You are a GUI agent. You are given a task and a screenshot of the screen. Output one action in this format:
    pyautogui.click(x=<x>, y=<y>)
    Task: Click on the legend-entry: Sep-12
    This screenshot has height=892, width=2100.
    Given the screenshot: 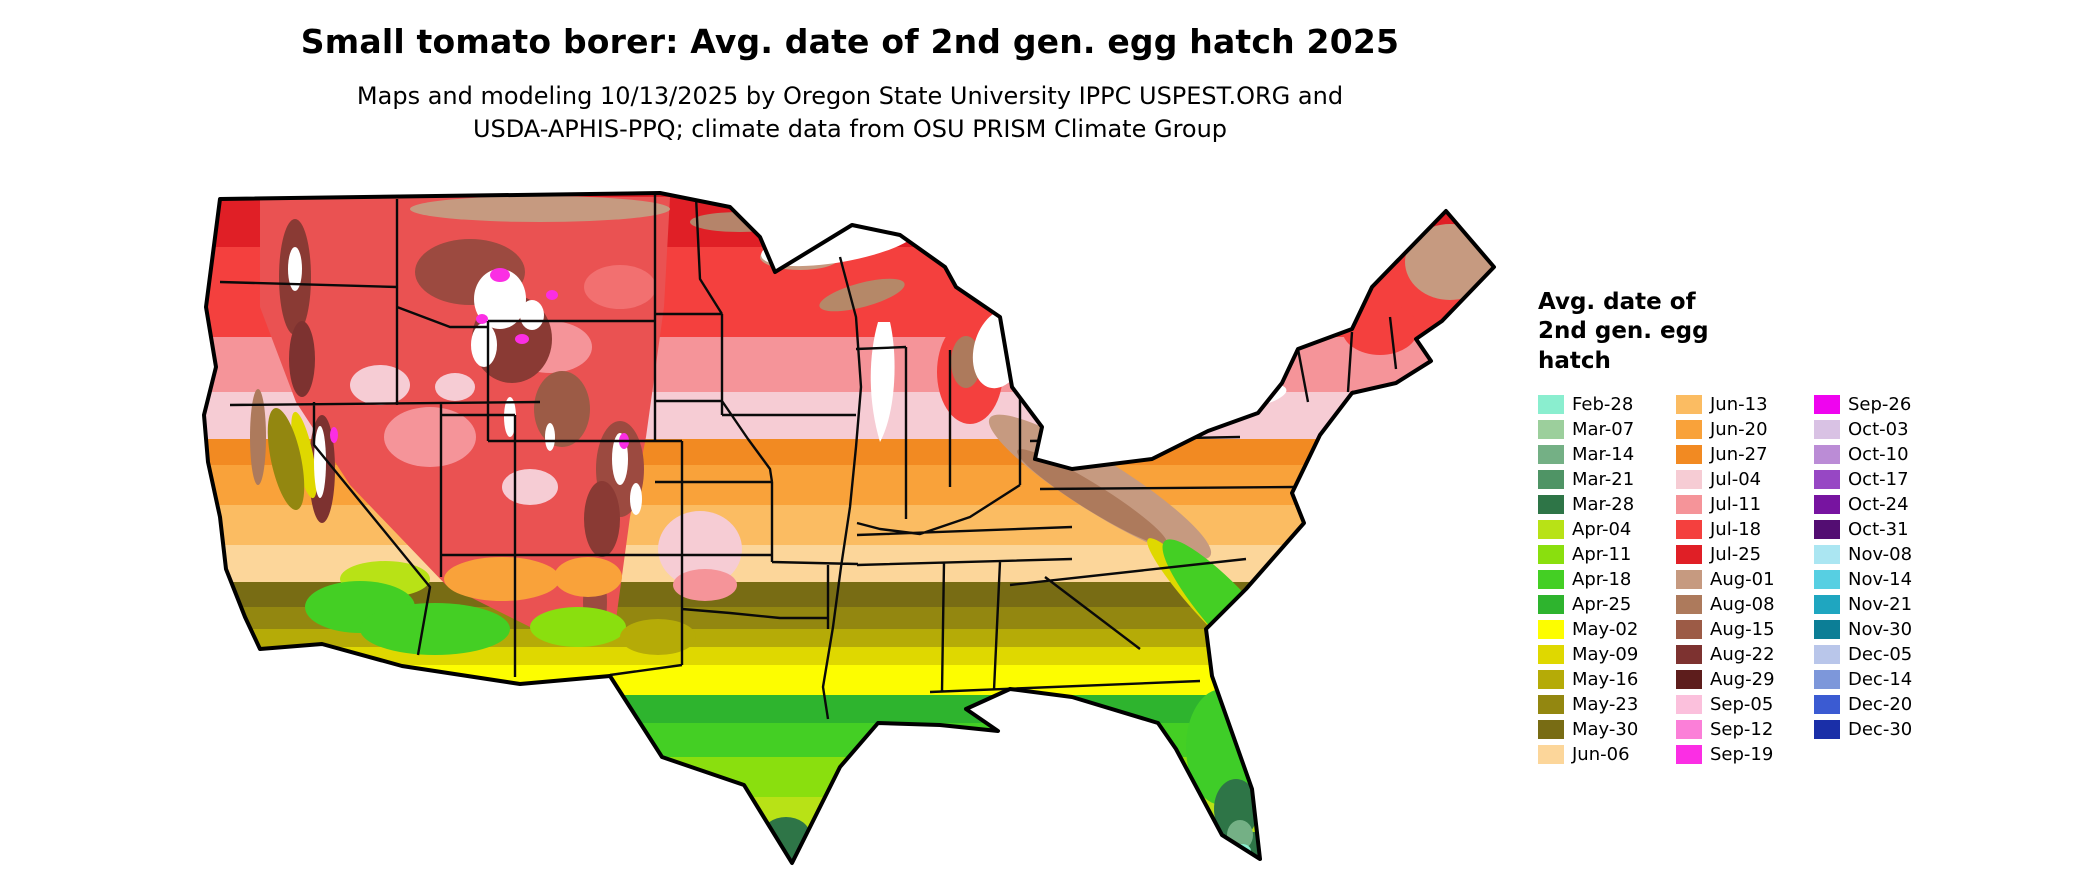 What is the action you would take?
    pyautogui.click(x=1735, y=729)
    